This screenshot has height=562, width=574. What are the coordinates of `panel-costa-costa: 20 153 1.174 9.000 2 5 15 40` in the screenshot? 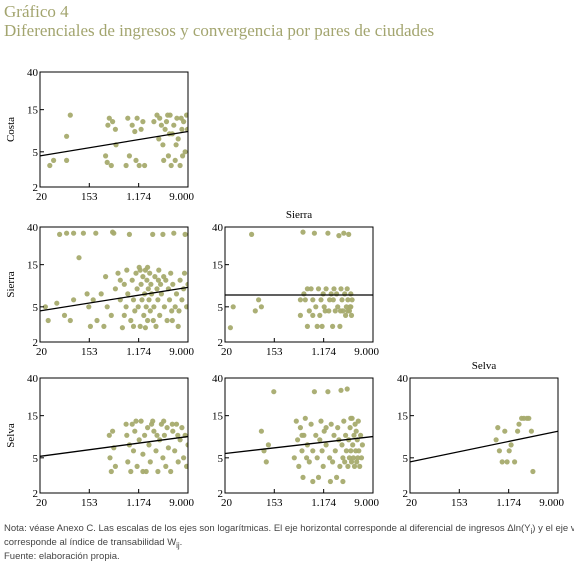 It's located at (111, 135).